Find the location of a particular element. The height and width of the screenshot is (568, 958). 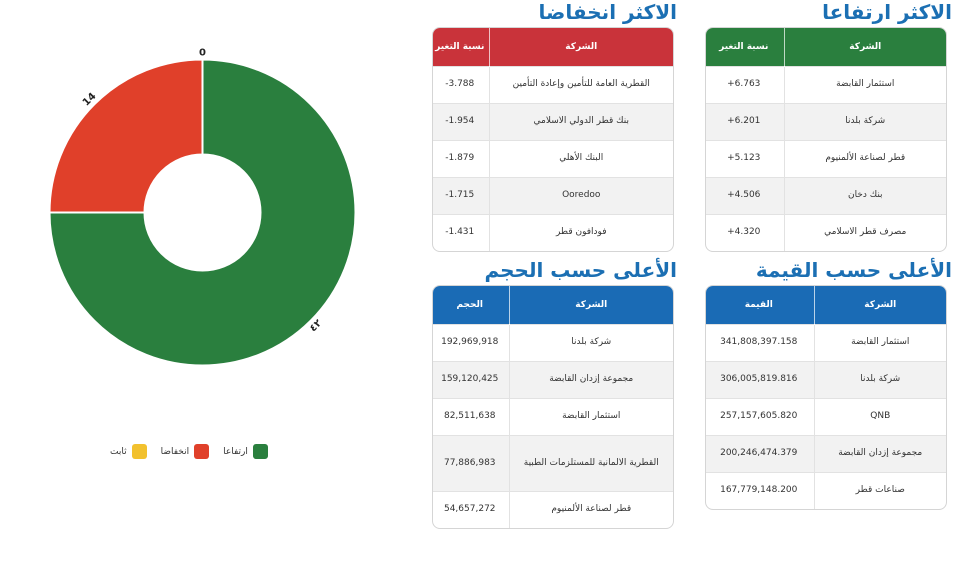

table-row: QNB 257,157,605.820 is located at coordinates (826, 416).